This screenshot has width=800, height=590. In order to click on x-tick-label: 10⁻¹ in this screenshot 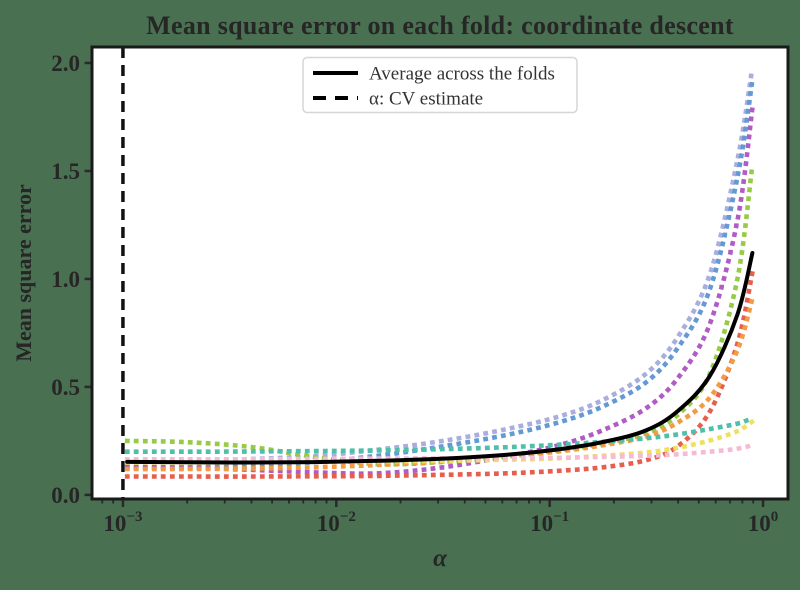, I will do `click(549, 522)`.